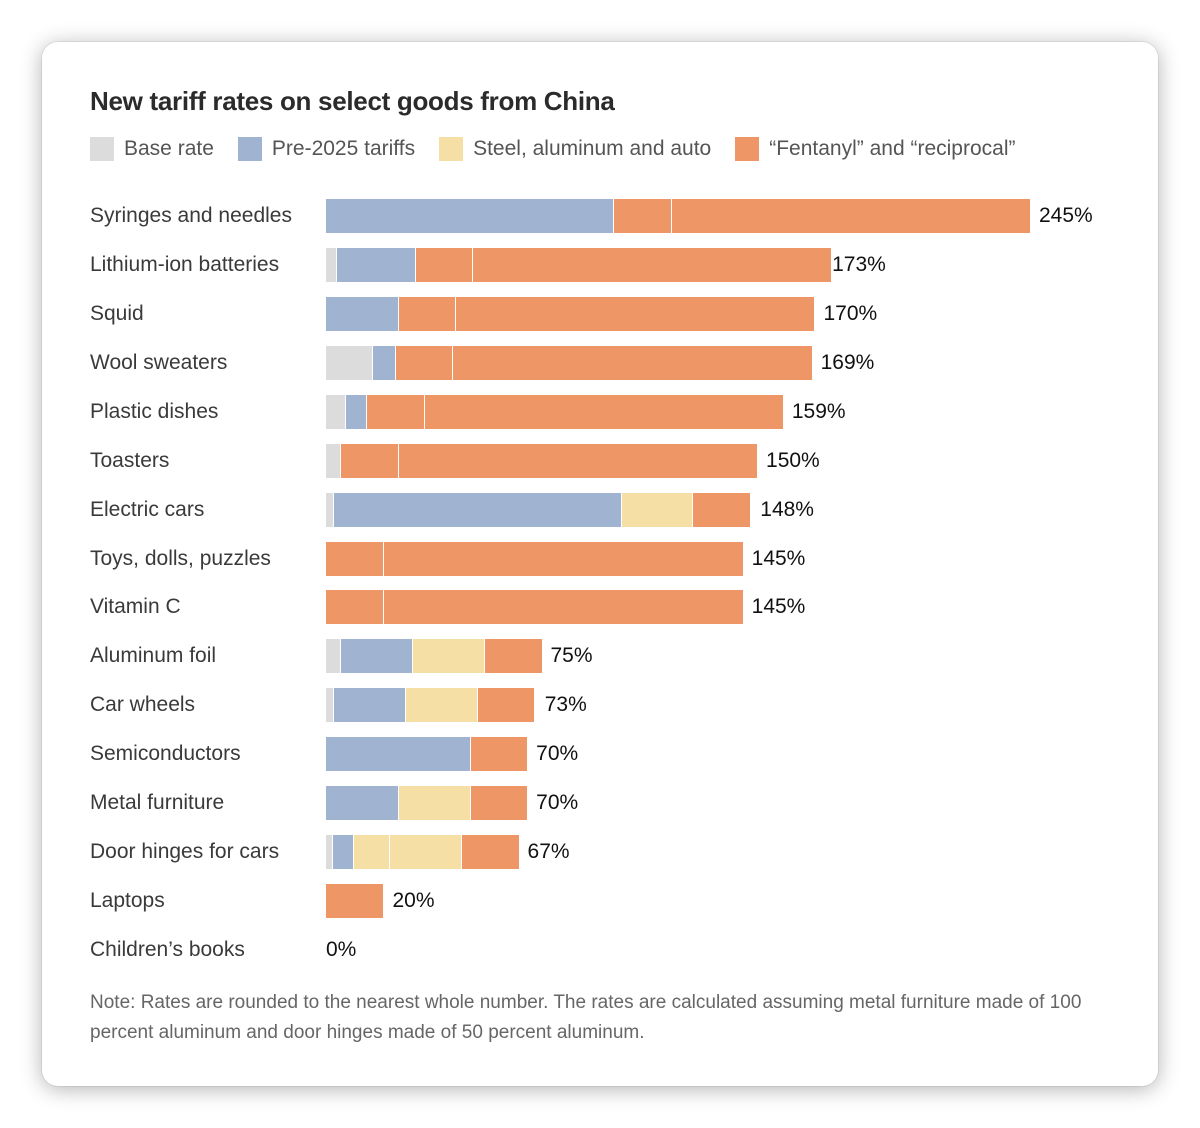  What do you see at coordinates (185, 264) in the screenshot?
I see `category-label-lithium-ion-batteries: Lithium-ion batteries` at bounding box center [185, 264].